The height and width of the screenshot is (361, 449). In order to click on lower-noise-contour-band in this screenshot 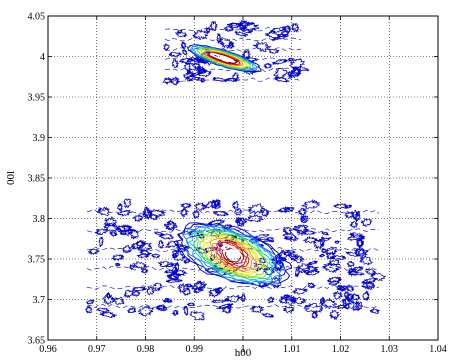, I will do `click(233, 268)`.